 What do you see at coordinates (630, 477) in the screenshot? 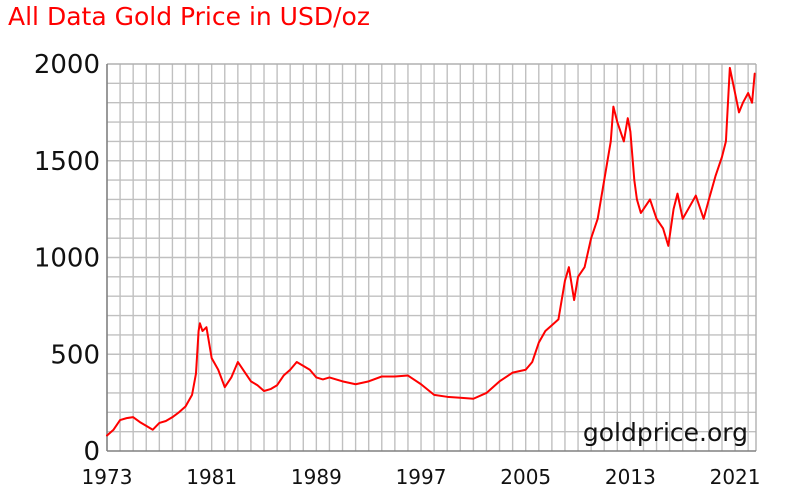
I see `x-tick-label: 2013` at bounding box center [630, 477].